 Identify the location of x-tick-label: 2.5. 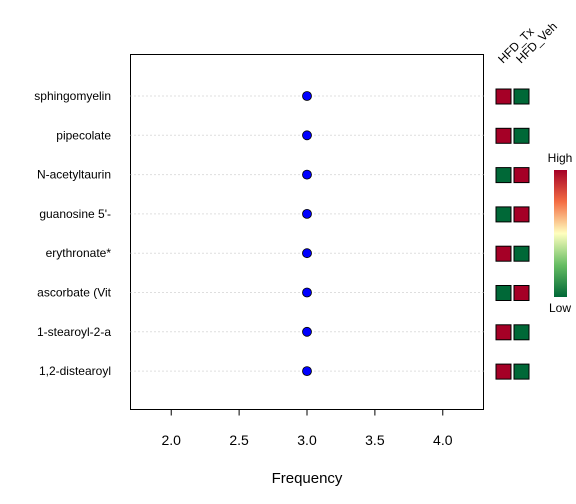
(239, 440).